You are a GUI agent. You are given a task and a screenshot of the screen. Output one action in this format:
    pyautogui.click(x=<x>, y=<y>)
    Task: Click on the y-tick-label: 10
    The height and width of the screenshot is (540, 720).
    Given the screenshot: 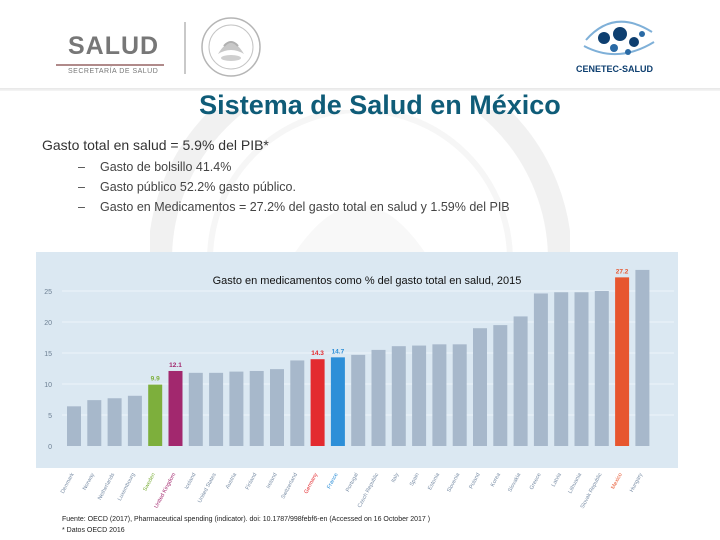 What is the action you would take?
    pyautogui.click(x=48, y=385)
    